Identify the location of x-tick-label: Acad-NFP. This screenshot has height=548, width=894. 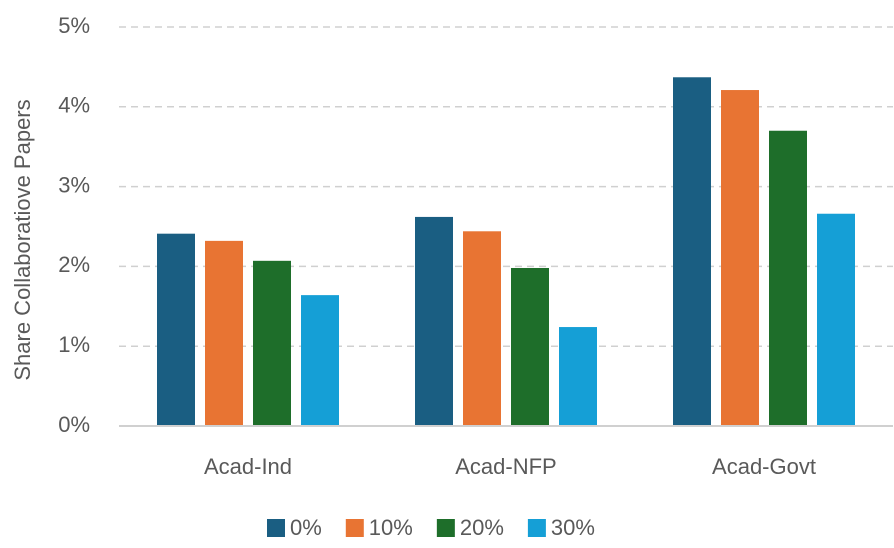
(505, 466).